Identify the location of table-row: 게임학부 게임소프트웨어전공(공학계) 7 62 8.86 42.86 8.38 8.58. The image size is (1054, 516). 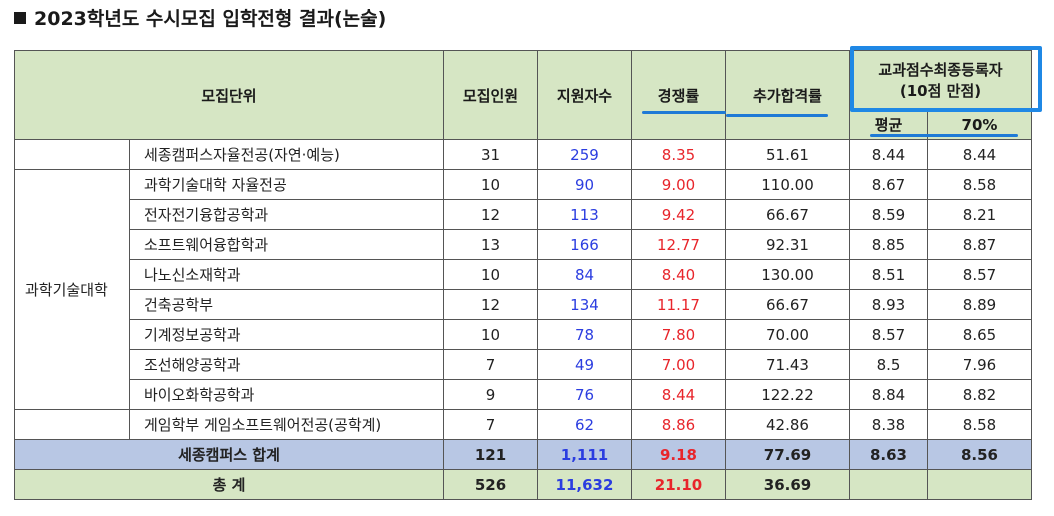
(523, 424).